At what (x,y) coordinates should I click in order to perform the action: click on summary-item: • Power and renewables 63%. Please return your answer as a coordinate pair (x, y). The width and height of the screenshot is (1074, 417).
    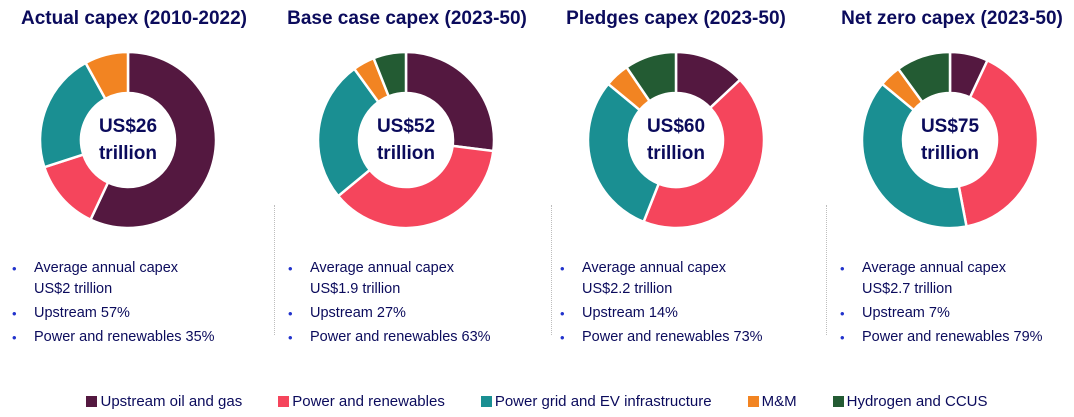
    Looking at the image, I should click on (389, 337).